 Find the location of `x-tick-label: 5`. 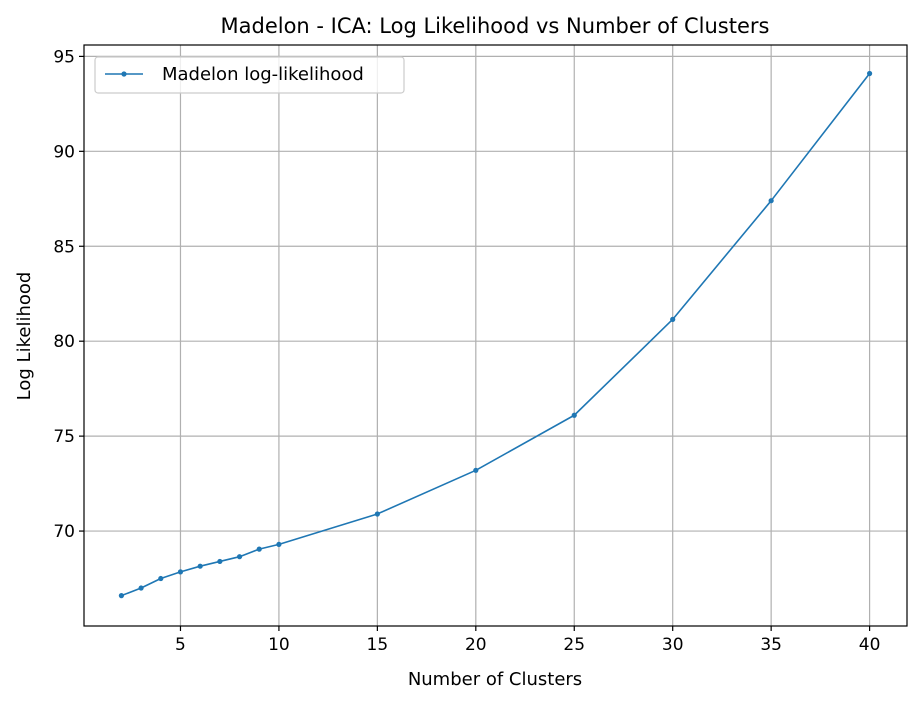

x-tick-label: 5 is located at coordinates (180, 645).